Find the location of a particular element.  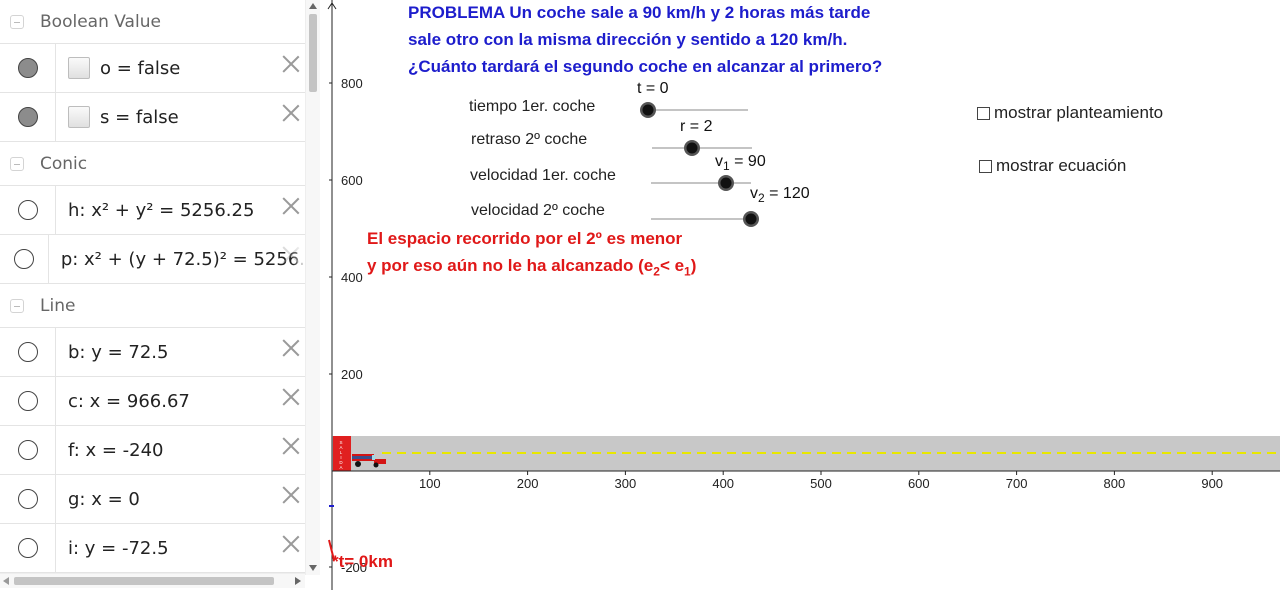

algebra-row-c: c: x = 966.67 is located at coordinates (152, 401).